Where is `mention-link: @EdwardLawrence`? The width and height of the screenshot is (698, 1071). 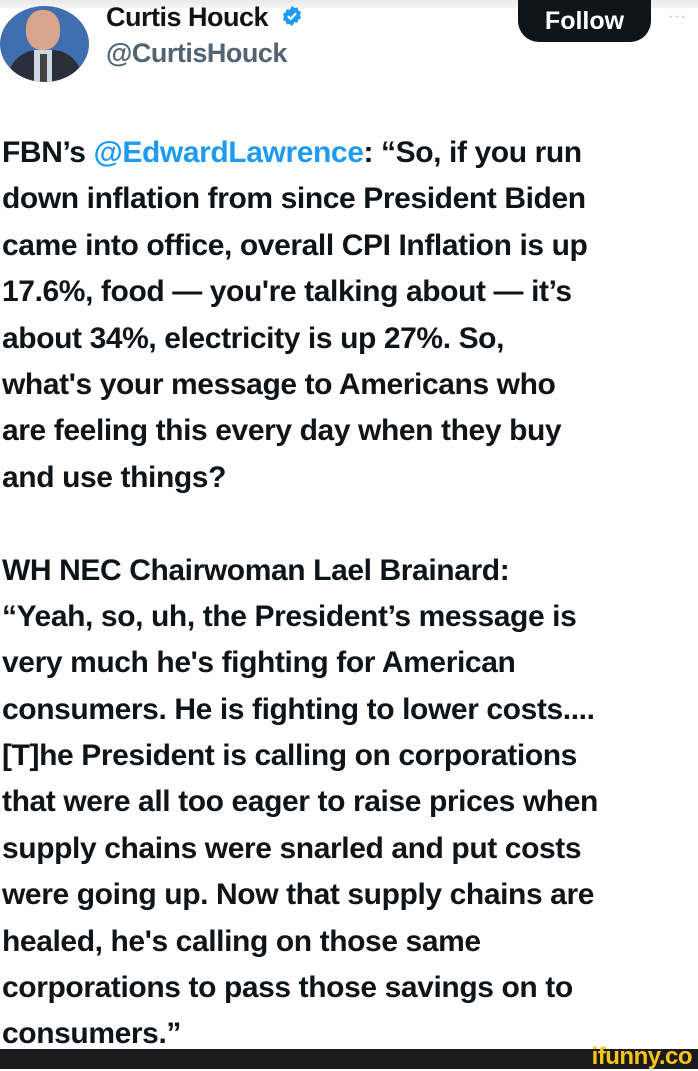 mention-link: @EdwardLawrence is located at coordinates (228, 152).